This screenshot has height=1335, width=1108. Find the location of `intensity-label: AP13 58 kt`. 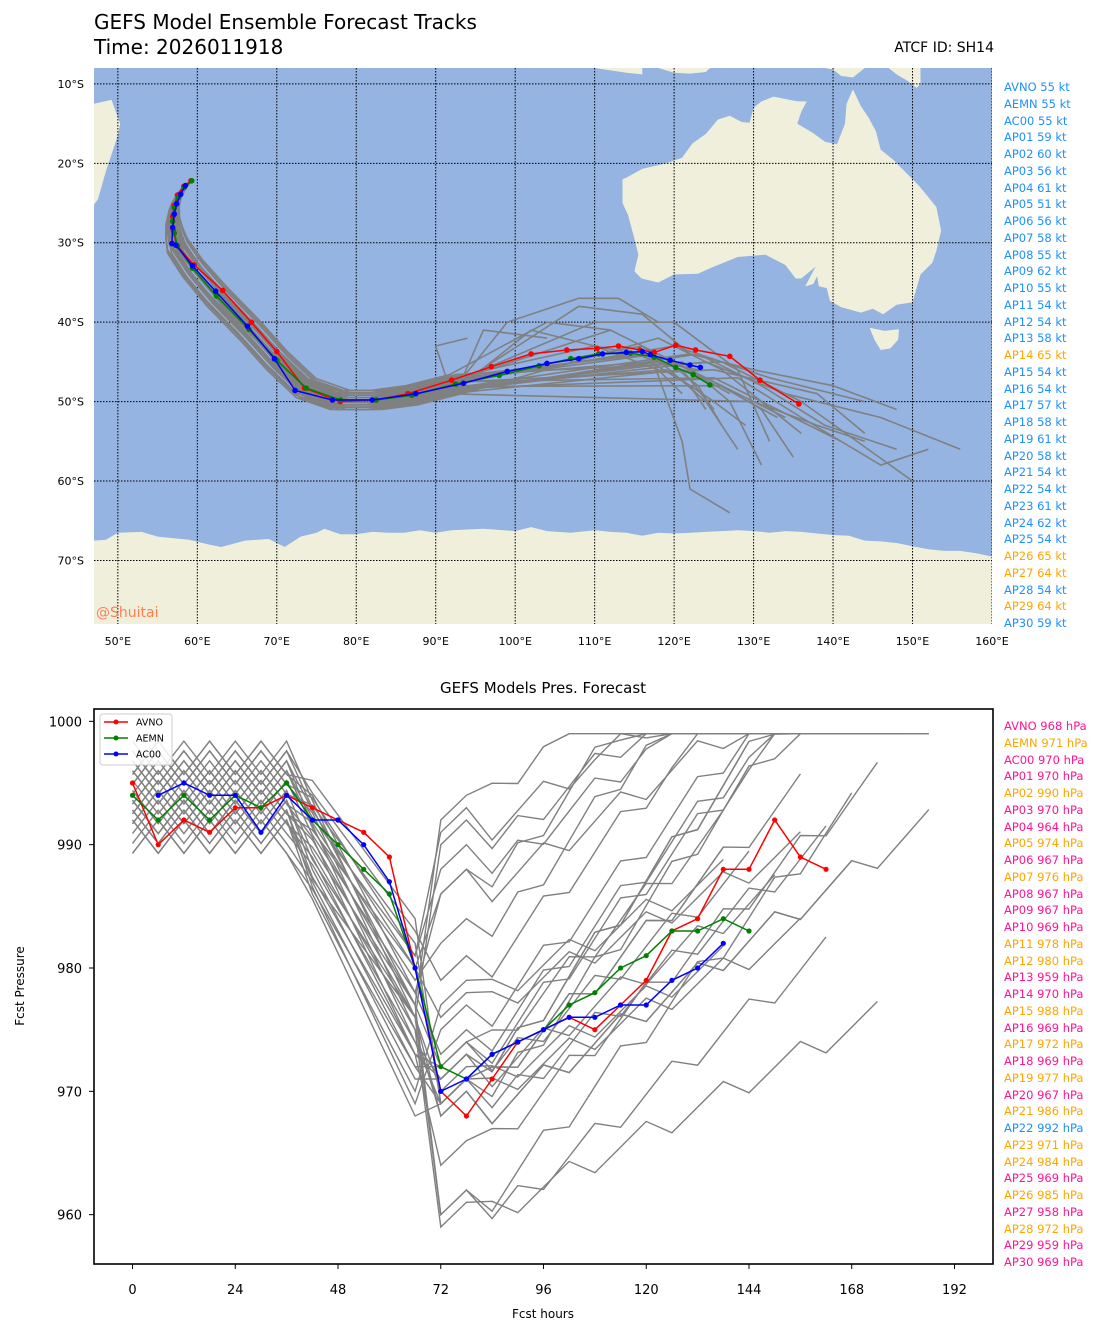

intensity-label: AP13 58 kt is located at coordinates (1035, 338).